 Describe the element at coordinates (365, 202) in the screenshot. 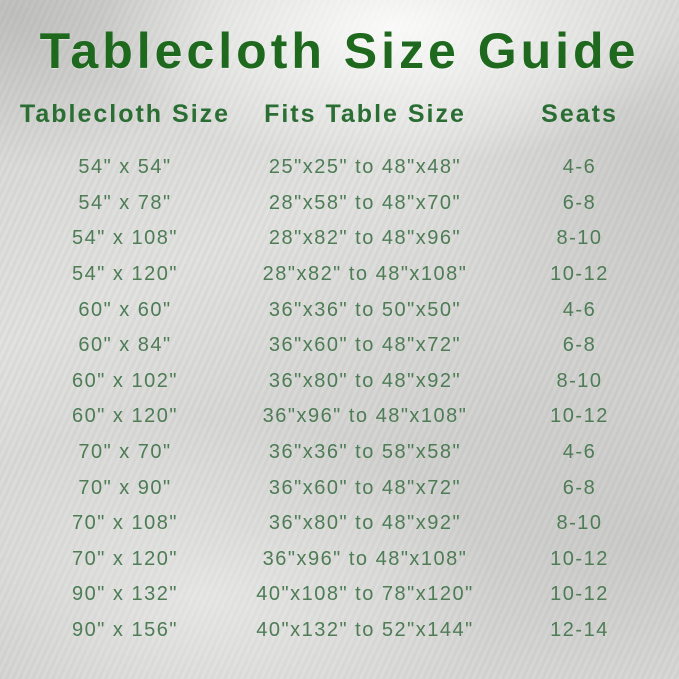

I see `cell-fits-table-size: 28"x58" to 48"x70"` at that location.